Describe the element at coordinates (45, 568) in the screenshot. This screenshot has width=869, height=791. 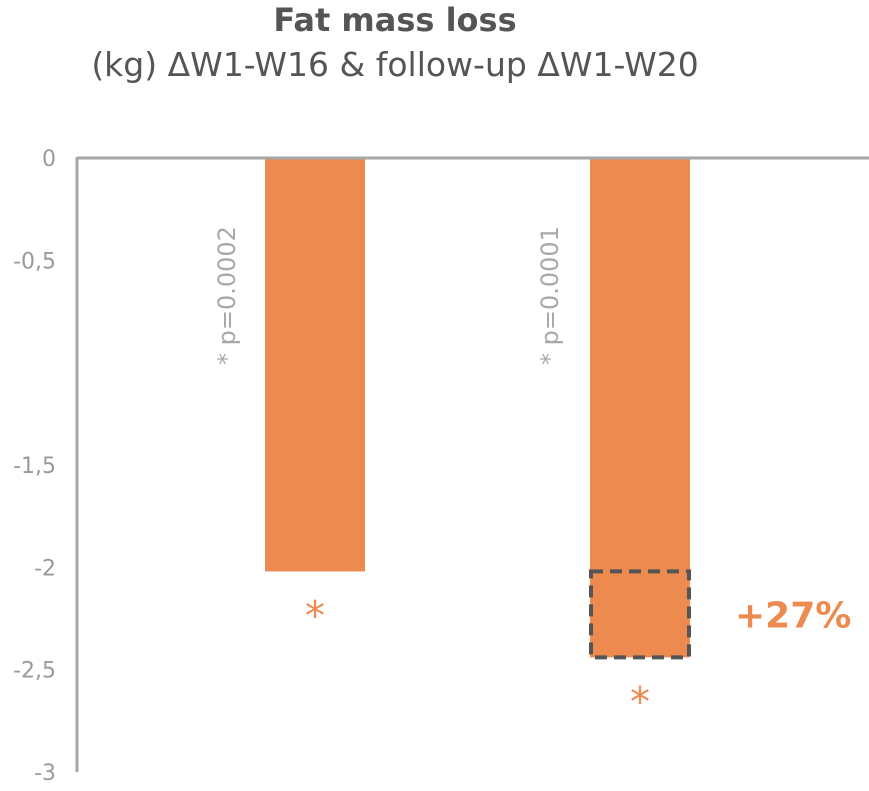
I see `y-tick-label: -2` at that location.